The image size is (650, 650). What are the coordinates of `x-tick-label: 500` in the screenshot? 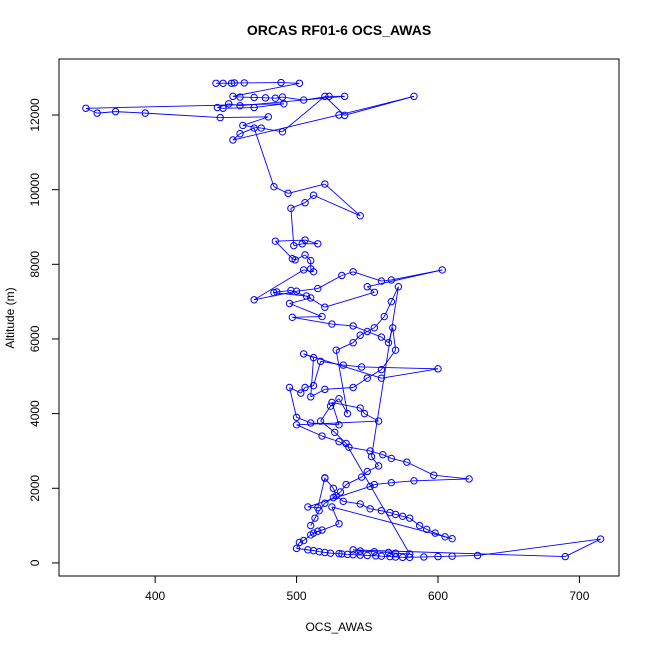 It's located at (297, 596).